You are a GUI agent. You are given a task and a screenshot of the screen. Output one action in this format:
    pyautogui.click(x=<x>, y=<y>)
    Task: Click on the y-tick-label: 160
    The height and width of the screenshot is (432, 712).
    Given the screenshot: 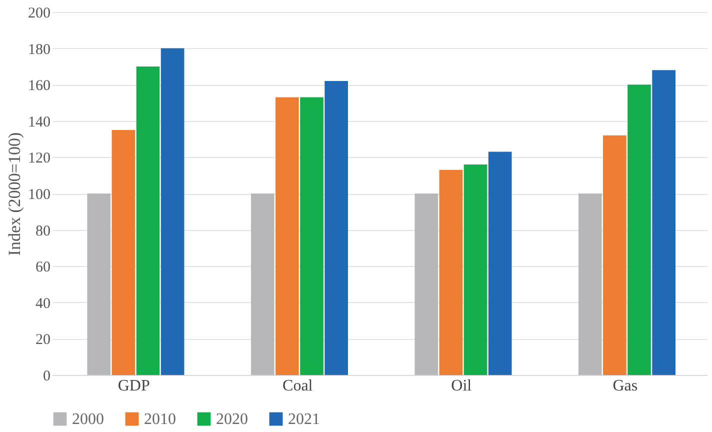 What is the action you would take?
    pyautogui.click(x=39, y=86)
    